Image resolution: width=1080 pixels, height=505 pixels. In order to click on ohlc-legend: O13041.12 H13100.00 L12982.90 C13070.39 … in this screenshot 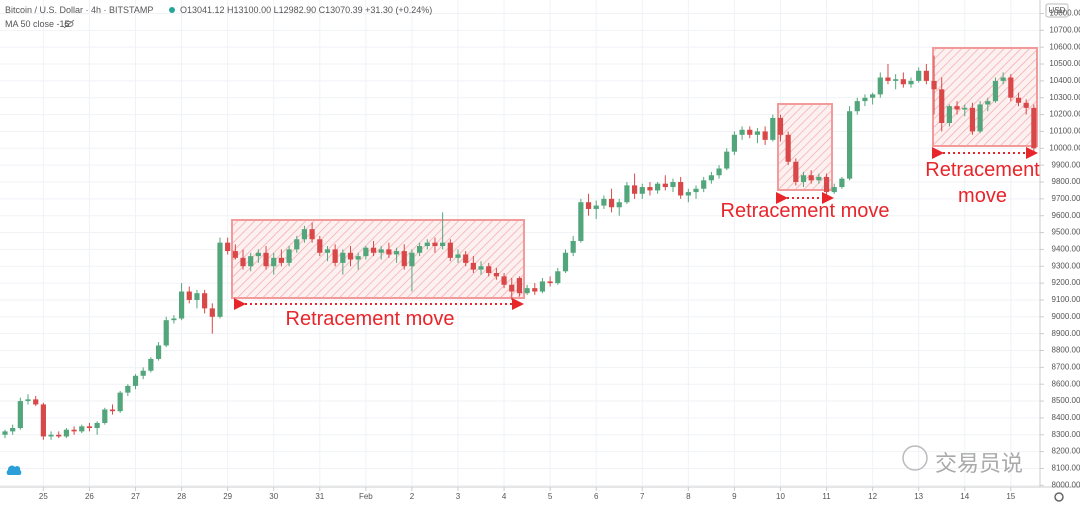, I will do `click(306, 10)`.